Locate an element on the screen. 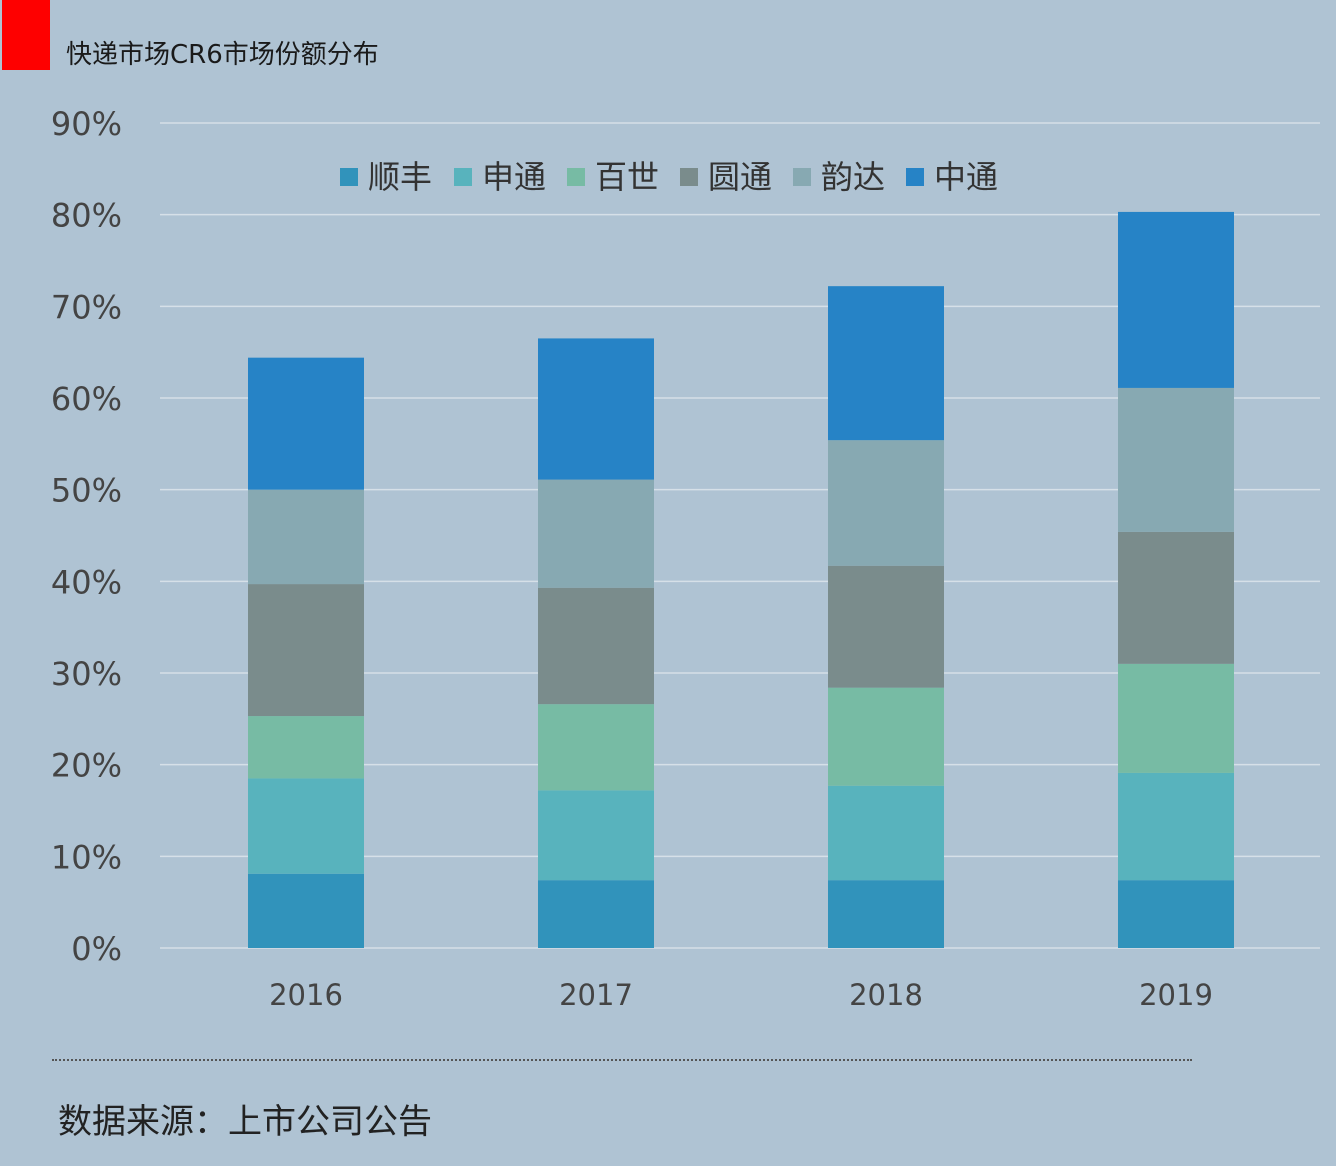 The width and height of the screenshot is (1336, 1166). bar-segment-中通-2016 is located at coordinates (306, 423).